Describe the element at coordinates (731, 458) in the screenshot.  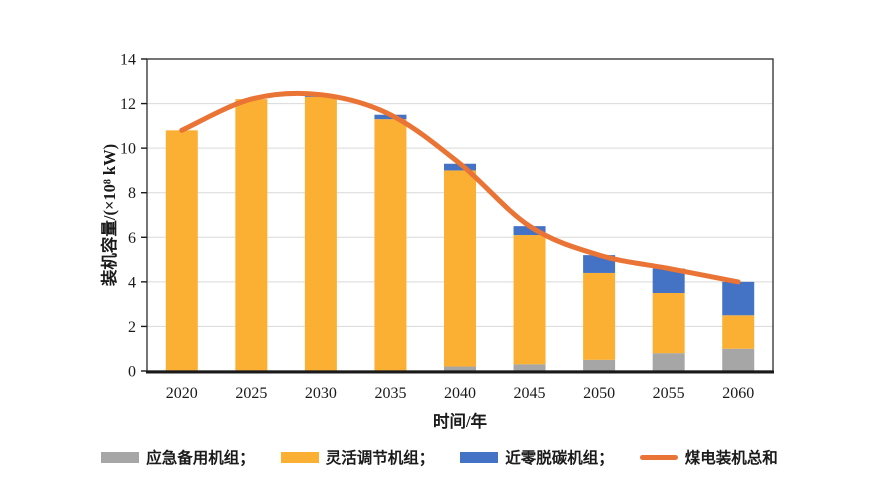
I see `legend-label-coal-power-total: 煤电装机总和` at that location.